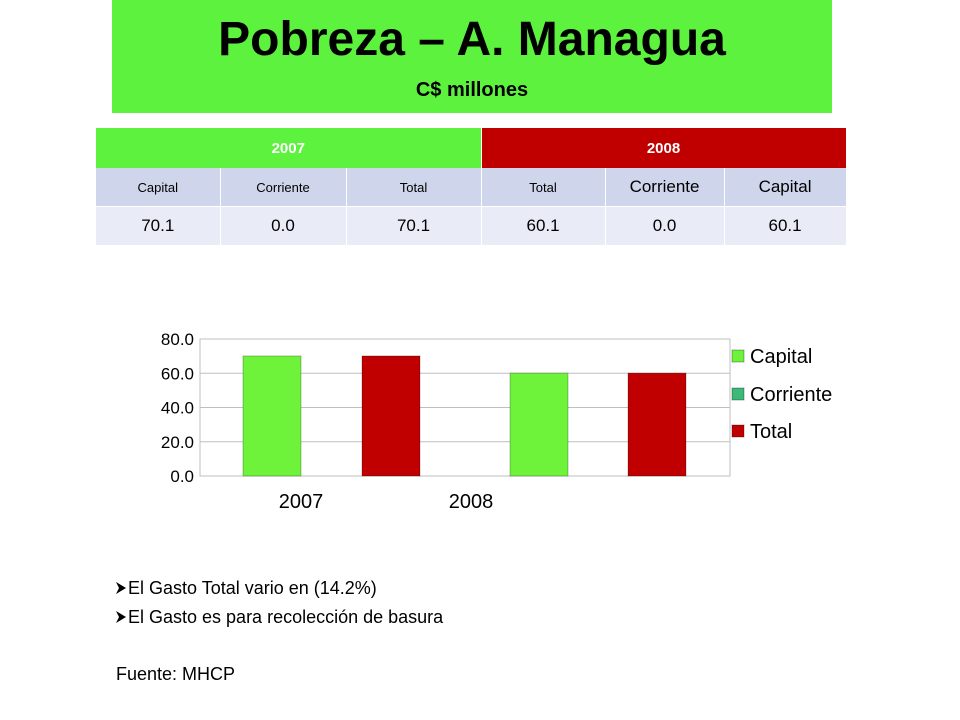  I want to click on table-value-row: 70.1 0.0 70.1 60.1 0.0 60.1, so click(471, 225).